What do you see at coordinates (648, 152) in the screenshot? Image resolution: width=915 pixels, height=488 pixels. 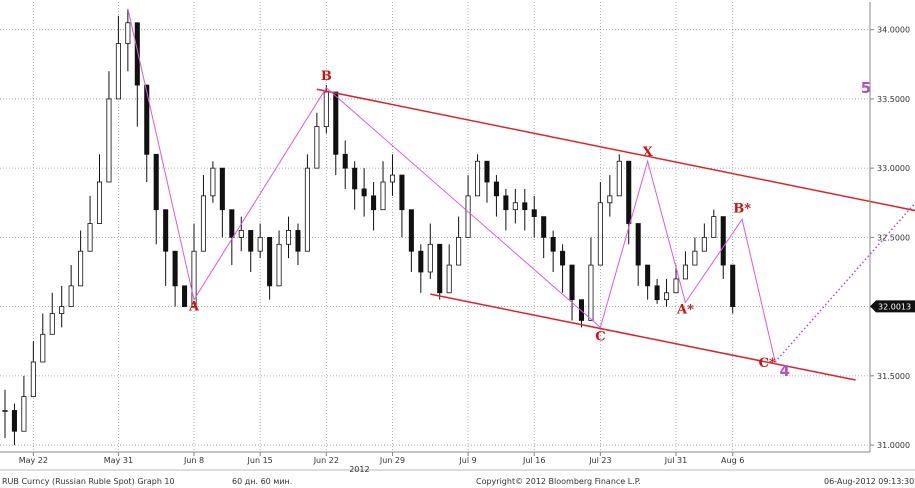 I see `wave-label: X` at bounding box center [648, 152].